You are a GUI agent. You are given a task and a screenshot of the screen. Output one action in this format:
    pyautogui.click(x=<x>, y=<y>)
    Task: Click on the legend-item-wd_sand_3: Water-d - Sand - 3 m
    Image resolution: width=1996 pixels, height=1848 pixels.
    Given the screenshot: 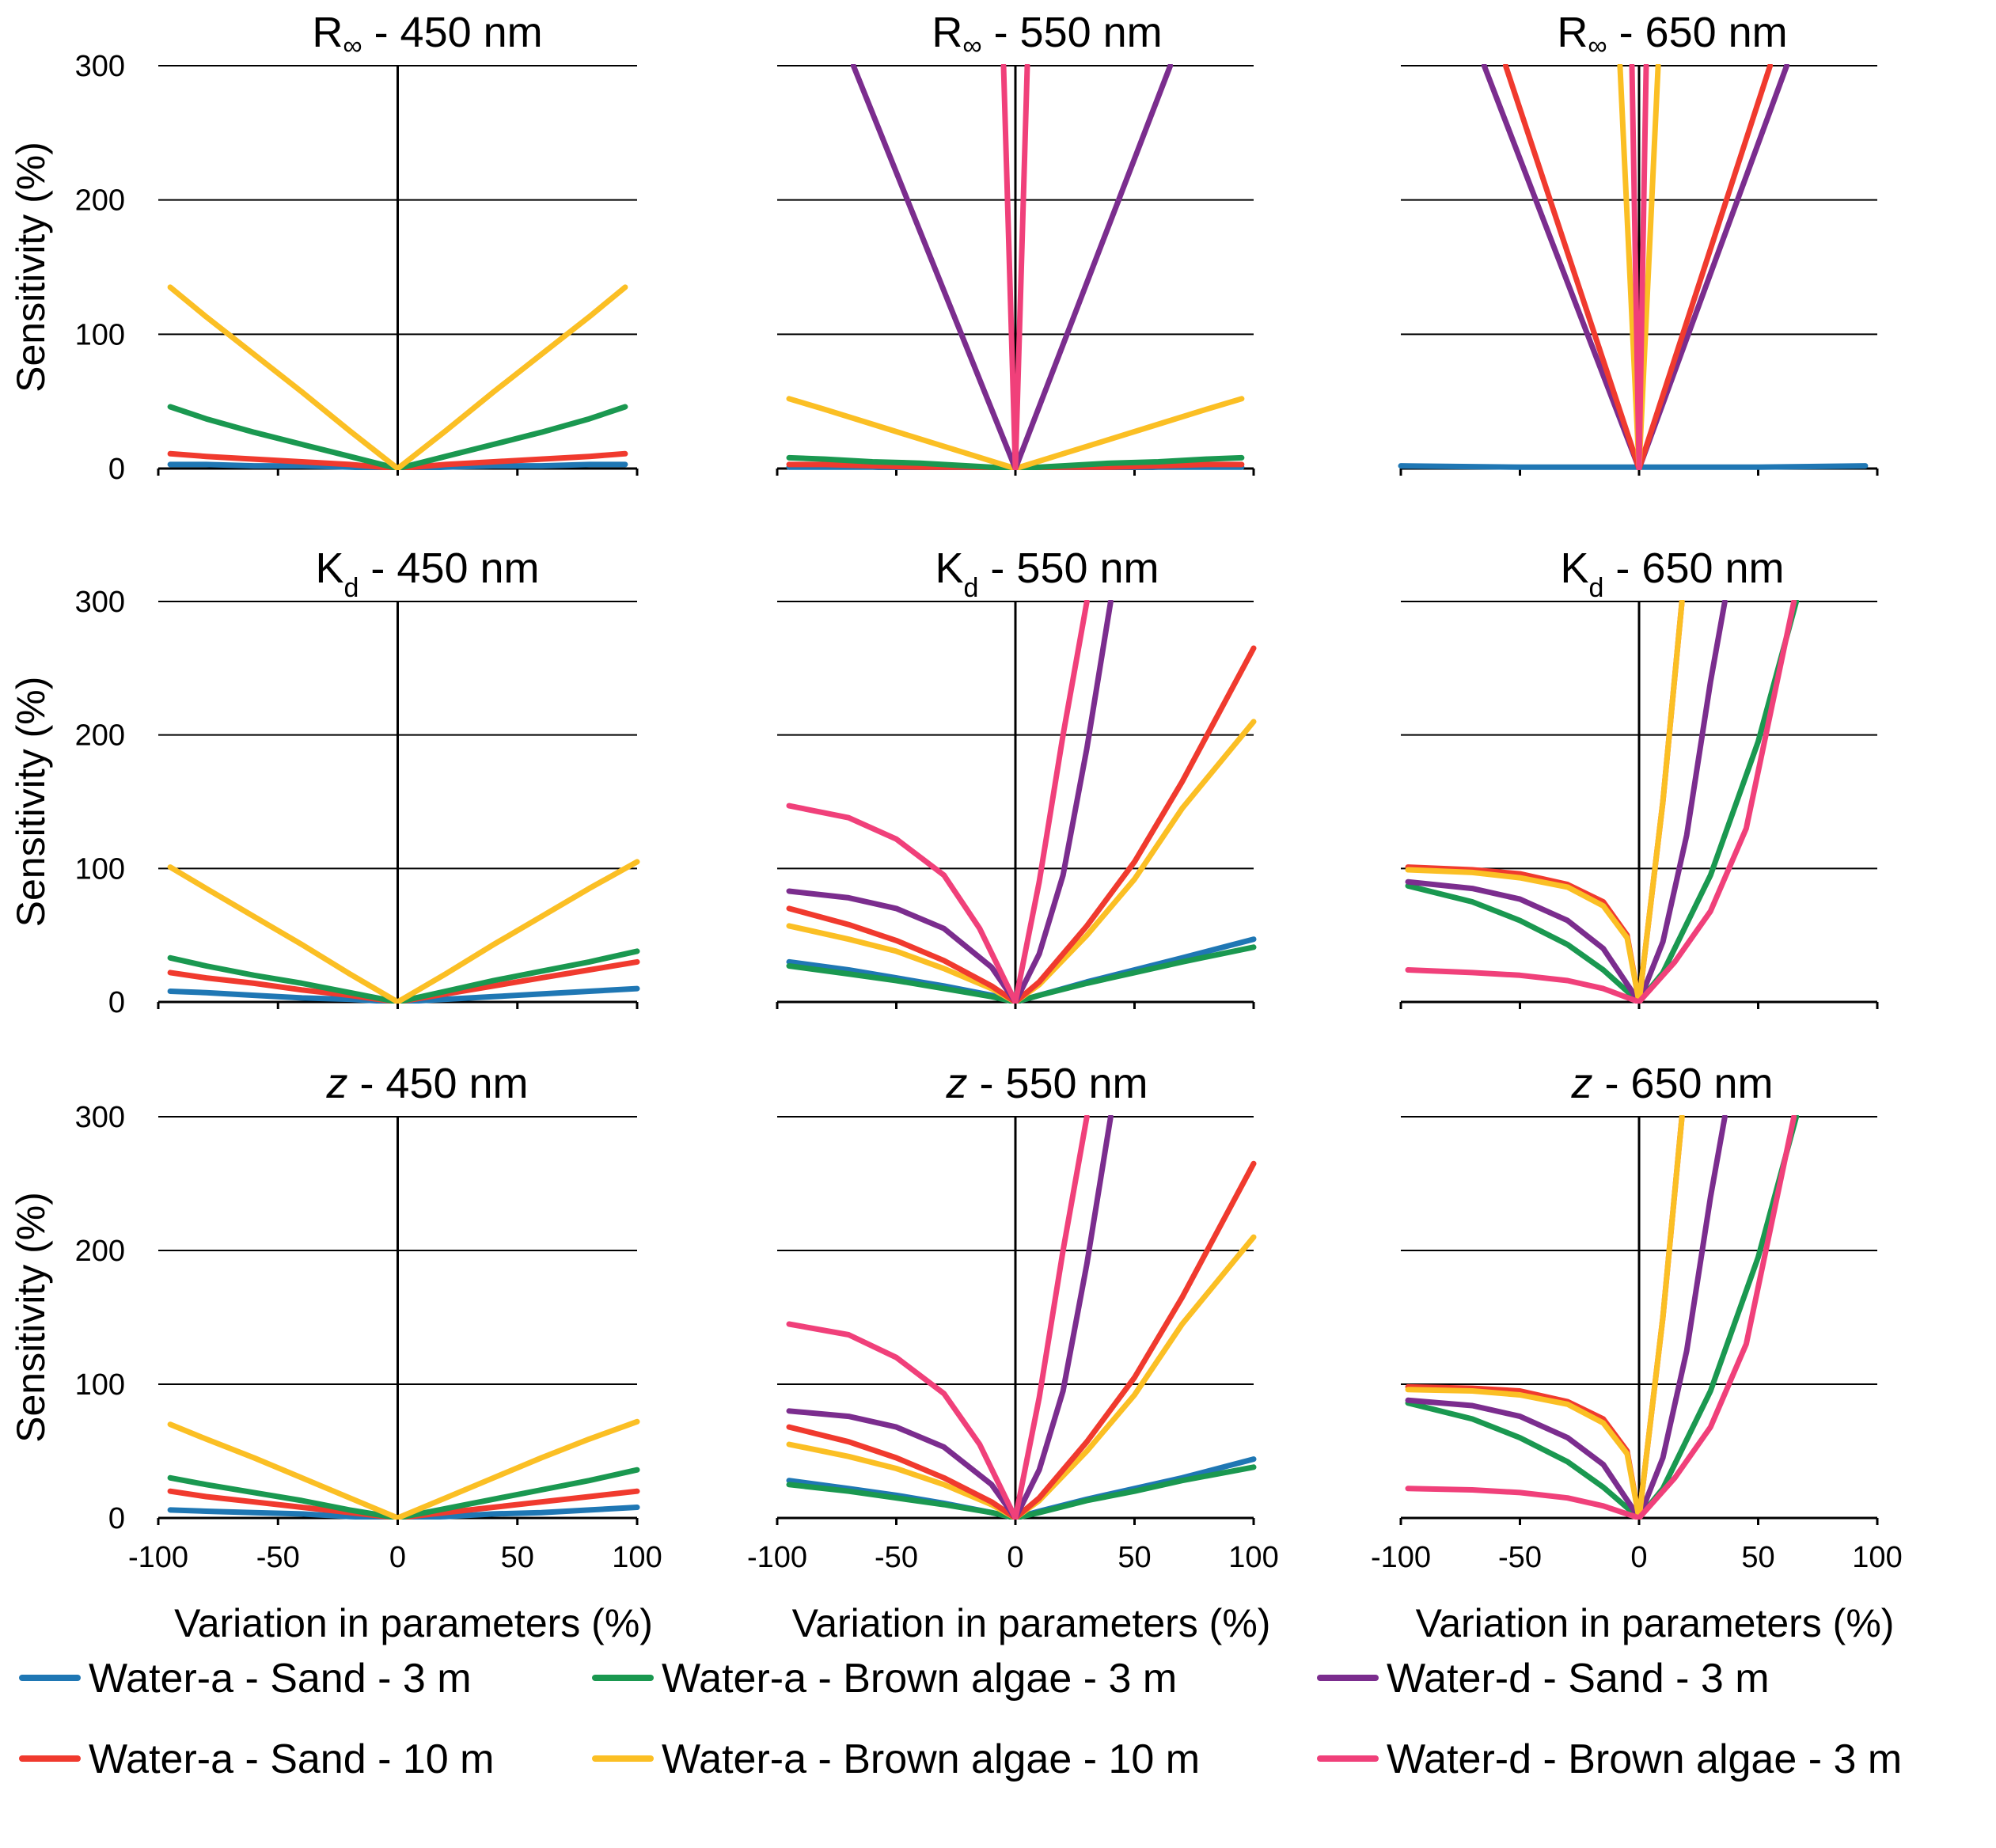 What is the action you would take?
    pyautogui.click(x=1543, y=1679)
    